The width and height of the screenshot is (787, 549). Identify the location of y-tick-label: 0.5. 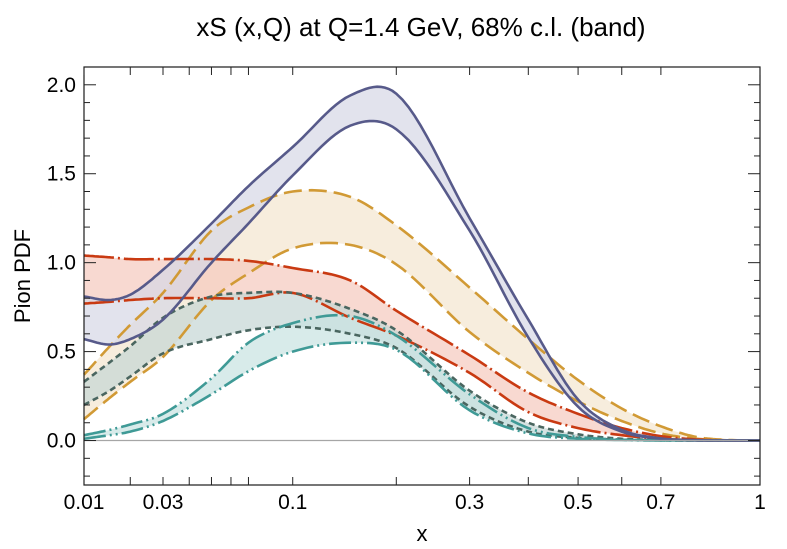
(61, 352).